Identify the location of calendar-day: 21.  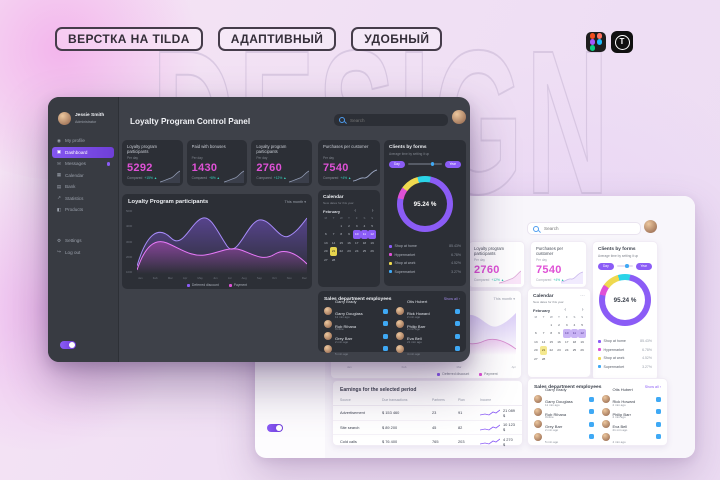
(333, 251).